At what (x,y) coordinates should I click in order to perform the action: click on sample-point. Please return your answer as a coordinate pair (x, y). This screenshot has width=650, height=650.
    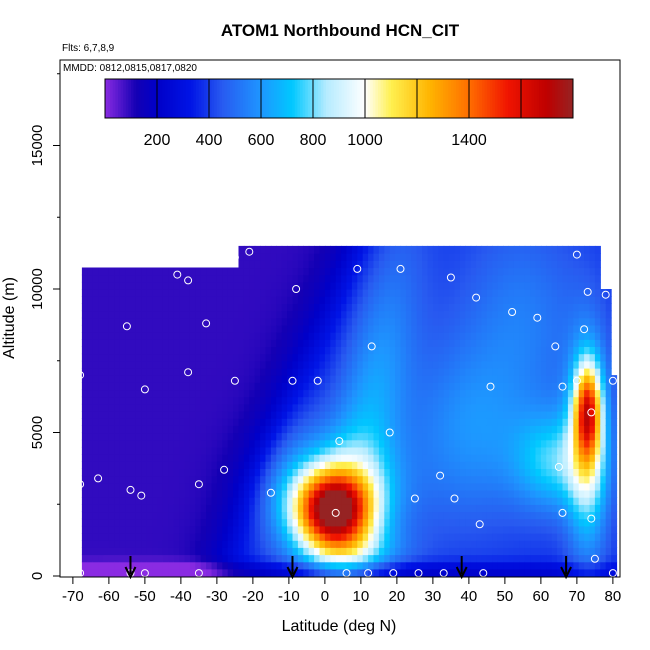
    Looking at the image, I should click on (555, 346).